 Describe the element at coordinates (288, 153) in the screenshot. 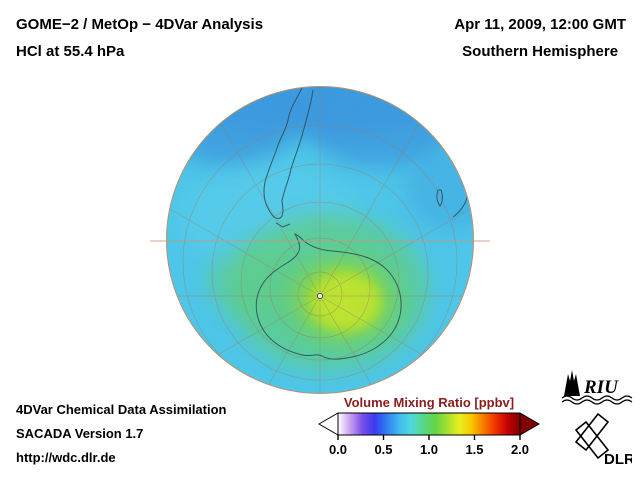

I see `south-america-coastline` at that location.